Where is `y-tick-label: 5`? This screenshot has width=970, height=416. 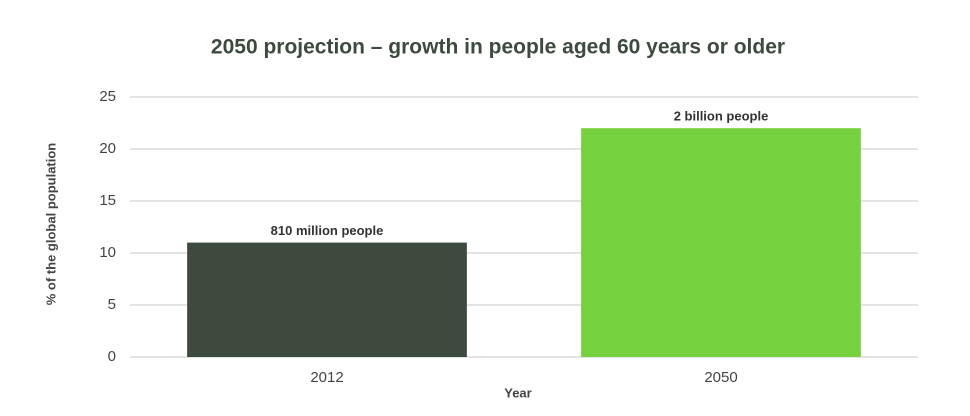 y-tick-label: 5 is located at coordinates (112, 304).